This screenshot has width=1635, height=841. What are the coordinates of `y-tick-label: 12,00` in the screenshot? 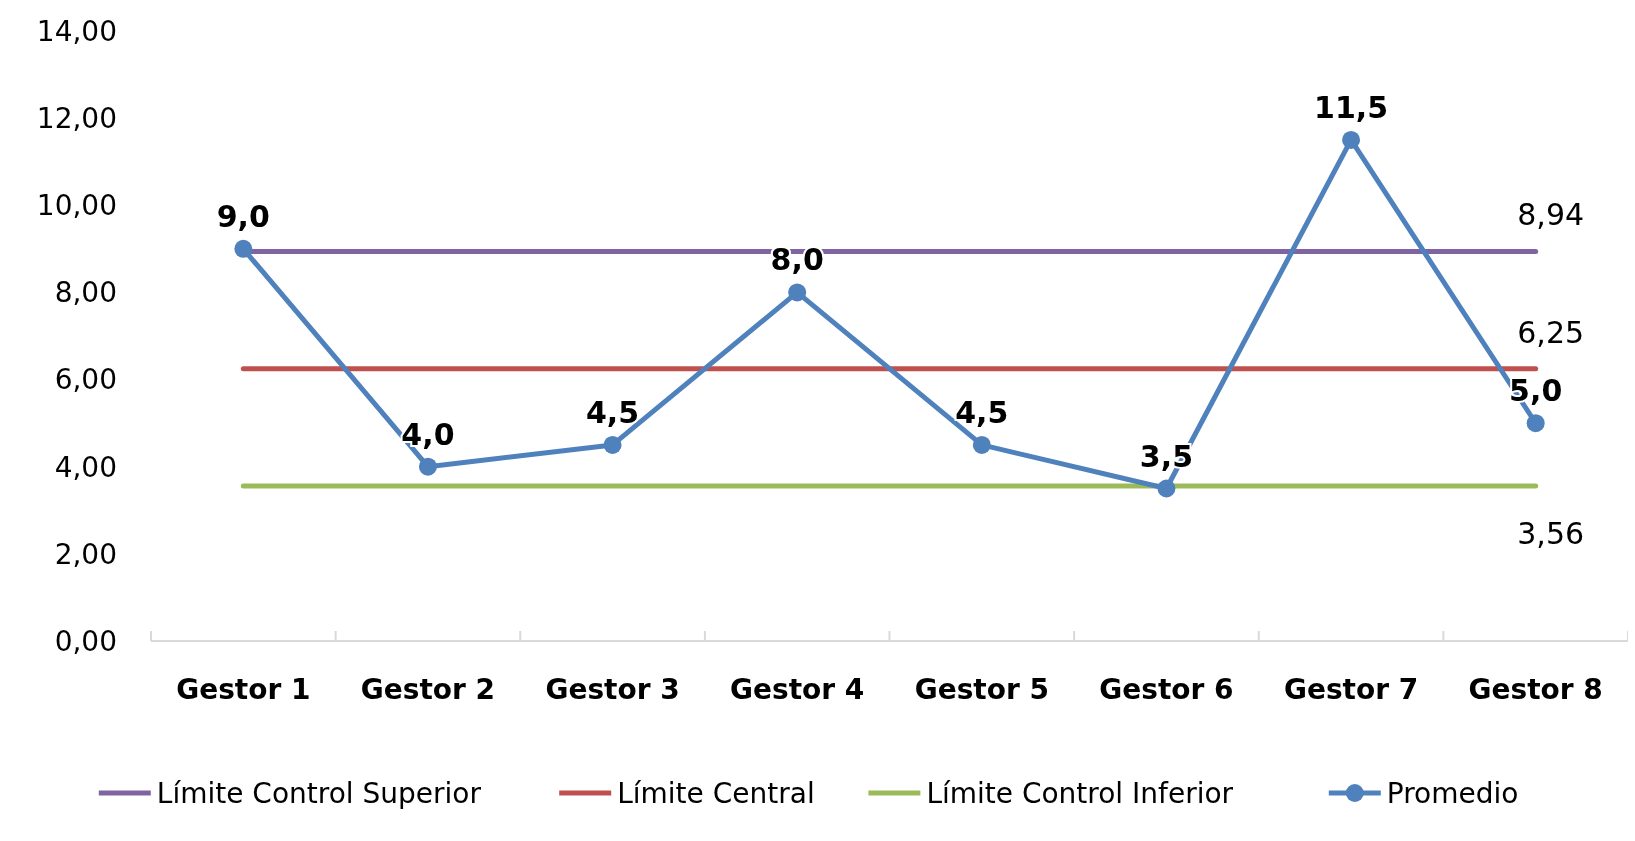 It's located at (76, 118).